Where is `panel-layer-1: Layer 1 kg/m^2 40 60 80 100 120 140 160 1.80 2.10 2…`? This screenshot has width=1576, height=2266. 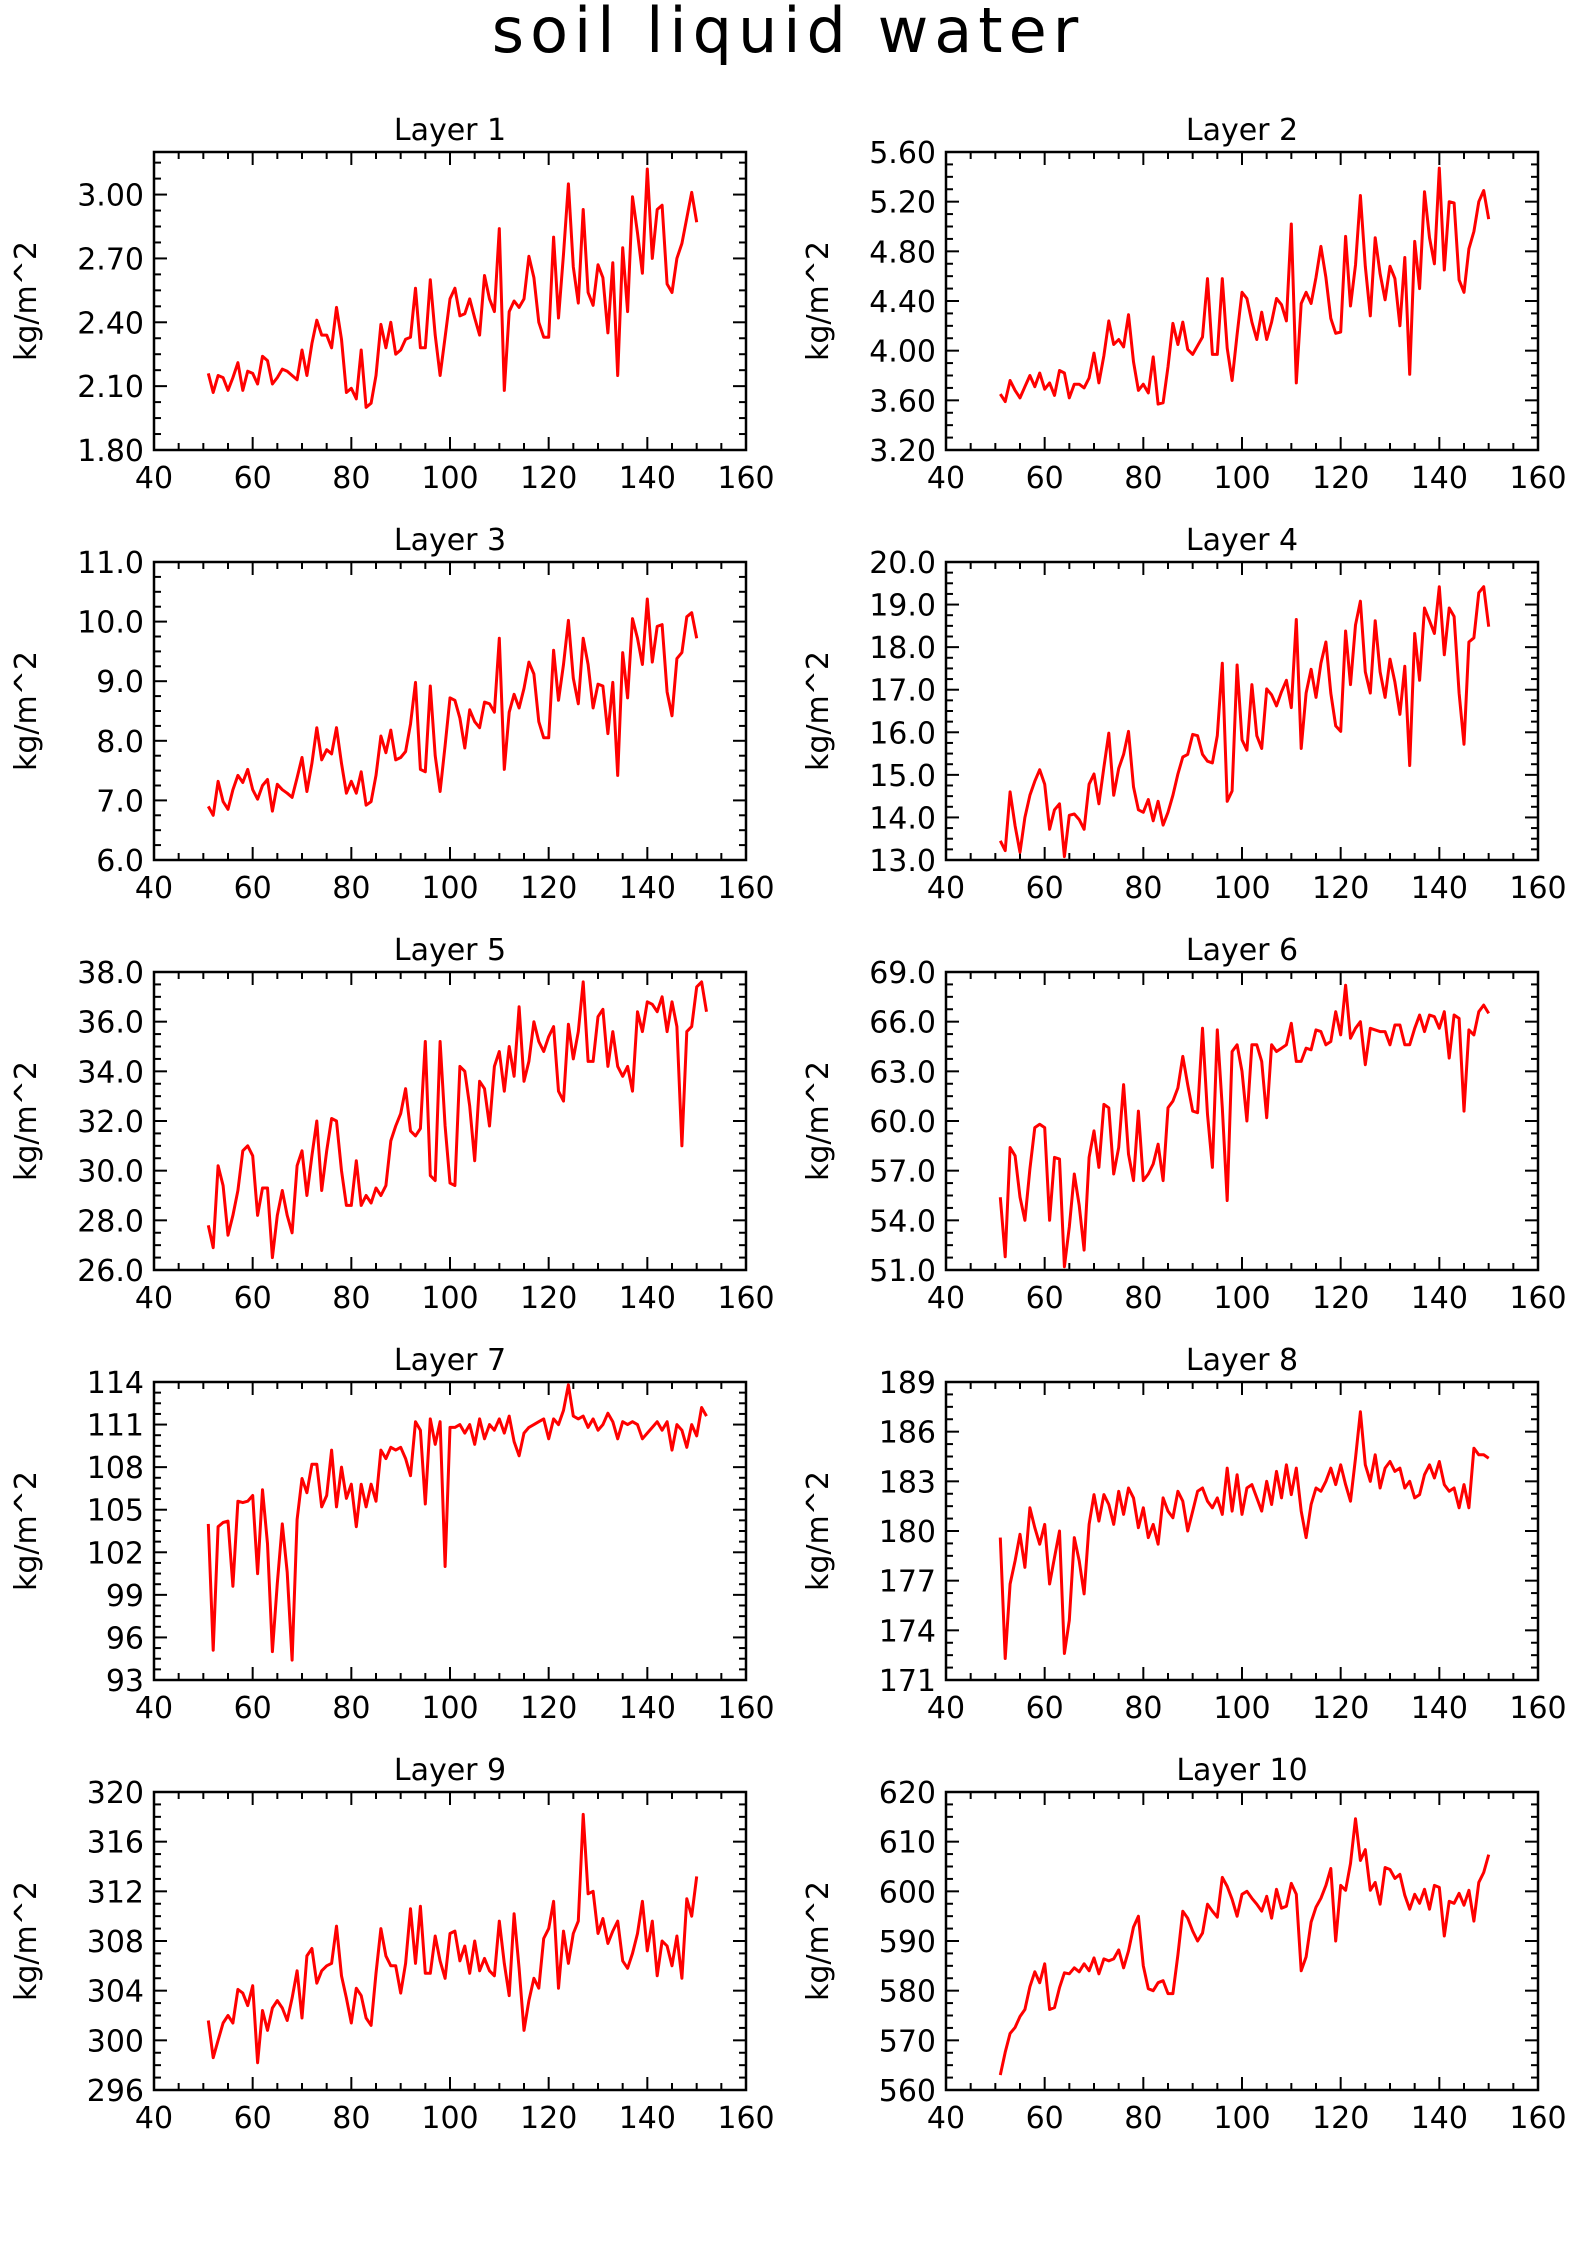 panel-layer-1: Layer 1 kg/m^2 40 60 80 100 120 140 160 1.80 2.10 2… is located at coordinates (392, 304).